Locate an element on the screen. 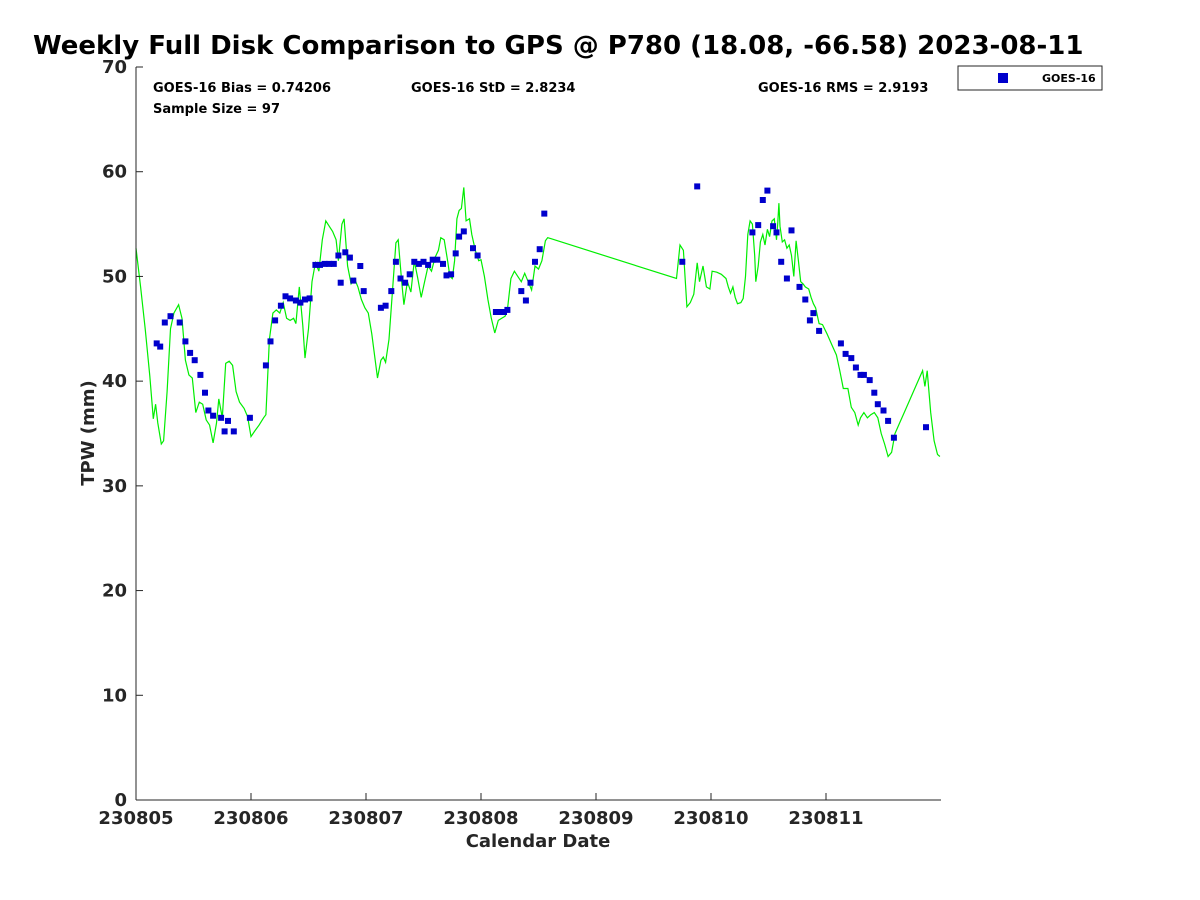 This screenshot has width=1200, height=900. y-tick-label-40: 40 is located at coordinates (114, 381).